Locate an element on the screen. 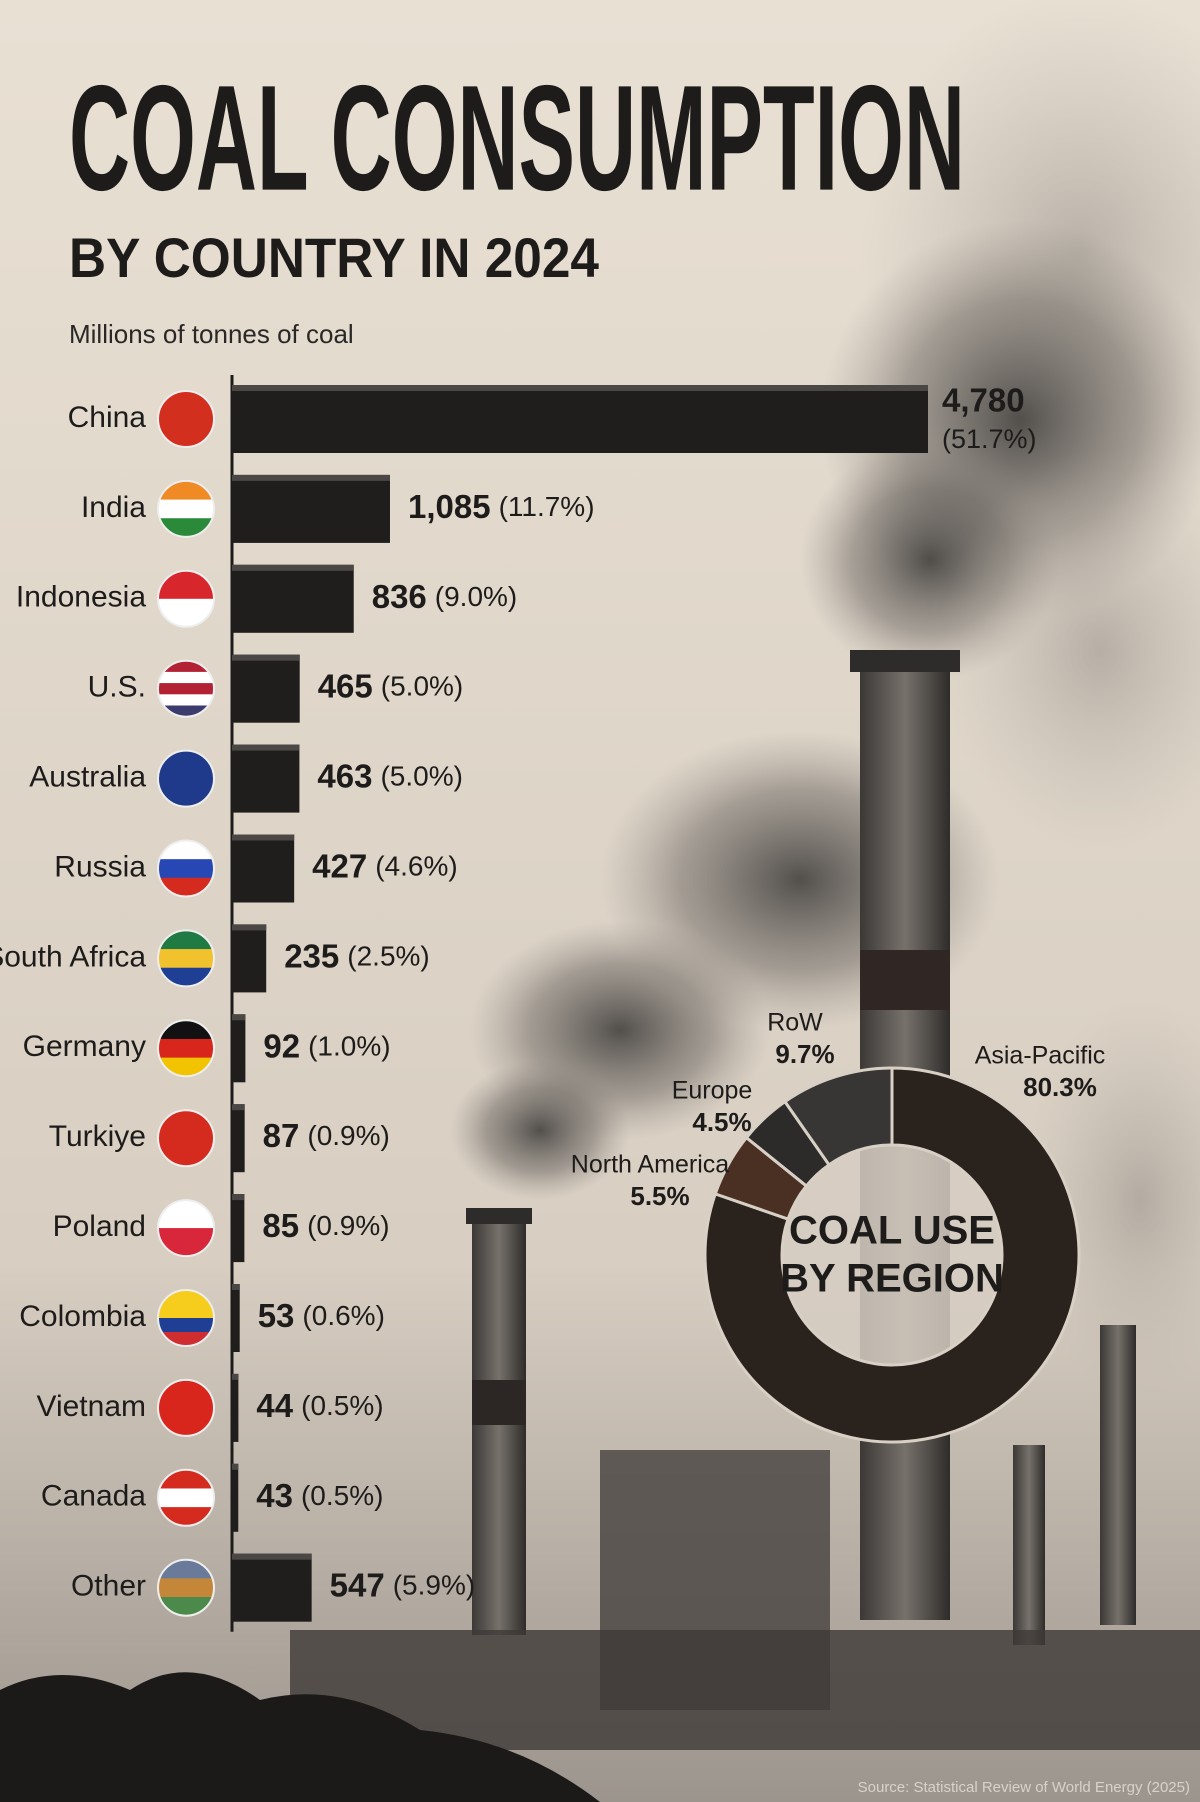 Image resolution: width=1200 pixels, height=1802 pixels. share-label: (4.6%) is located at coordinates (416, 866).